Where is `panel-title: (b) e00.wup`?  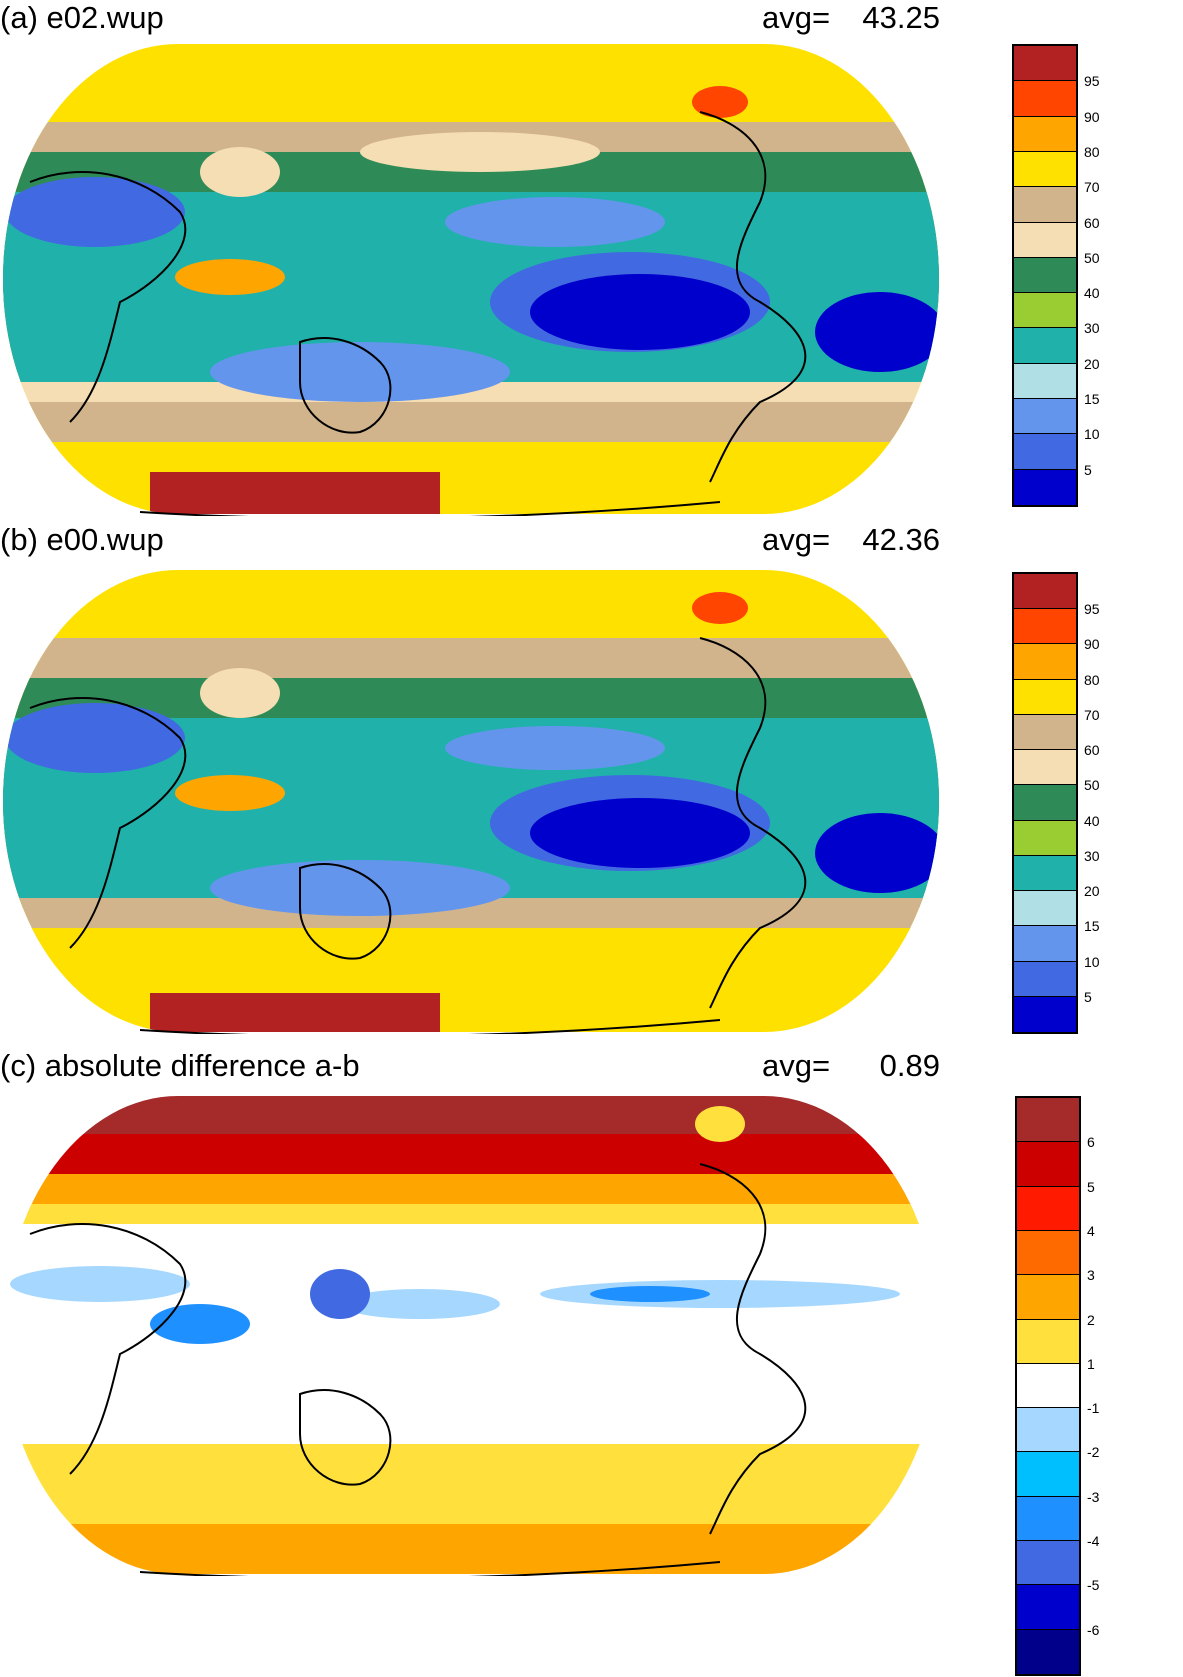
panel-title: (b) e00.wup is located at coordinates (82, 539).